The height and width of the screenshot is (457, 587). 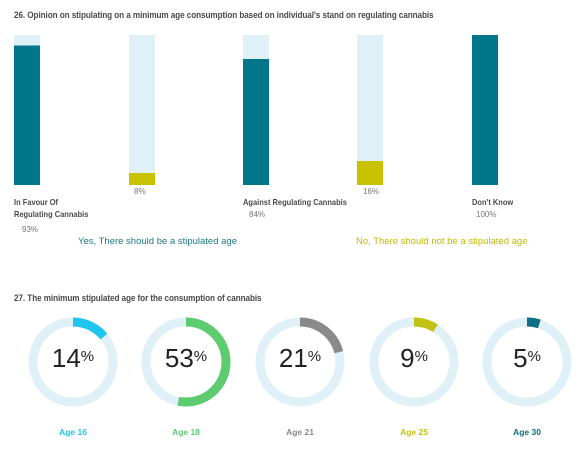 I want to click on donut-value-number: 9, so click(x=407, y=358).